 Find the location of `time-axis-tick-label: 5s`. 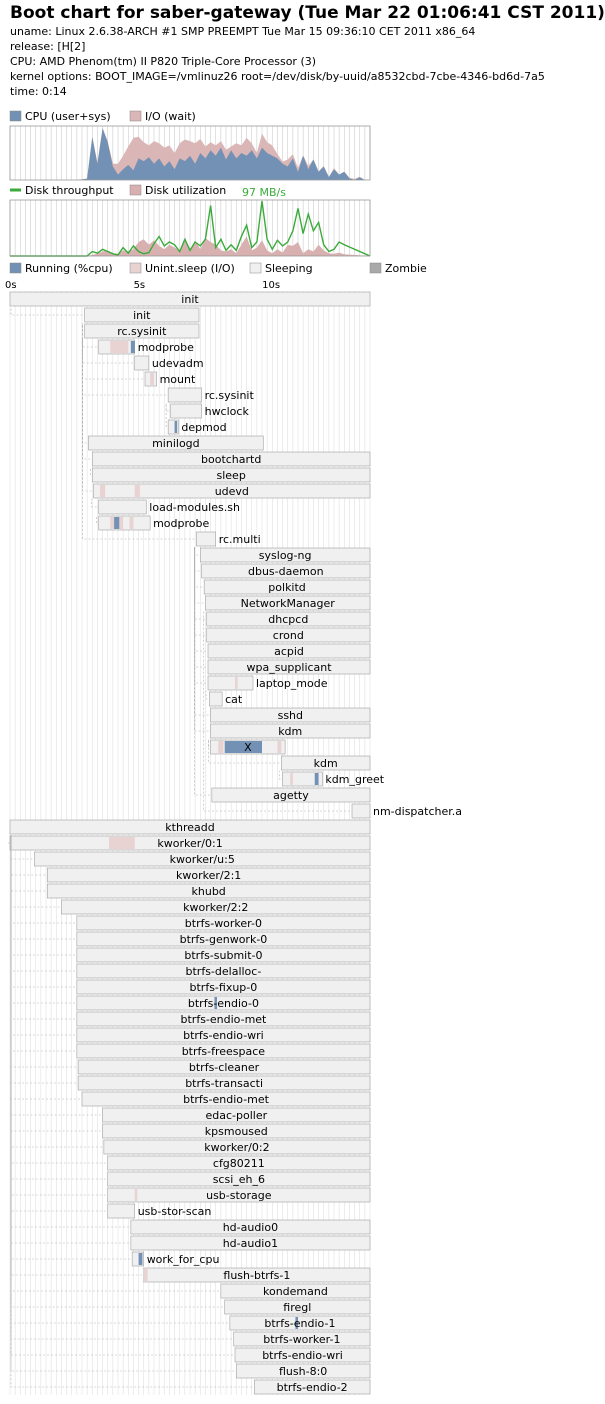

time-axis-tick-label: 5s is located at coordinates (140, 285).